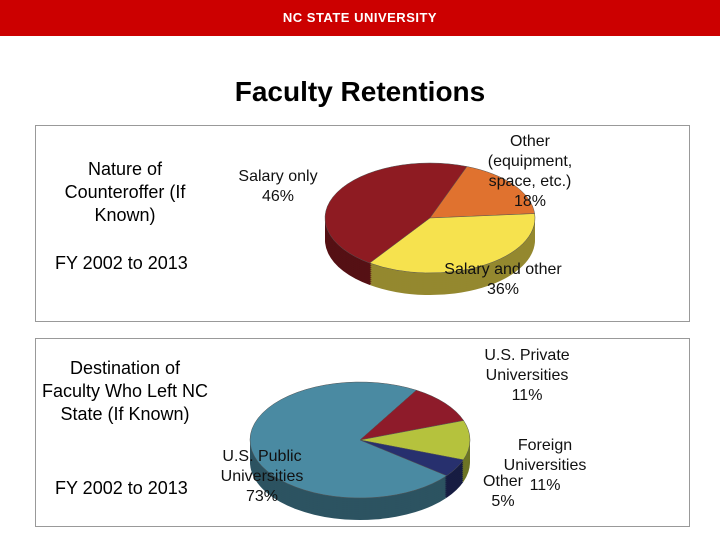 The width and height of the screenshot is (720, 540). Describe the element at coordinates (278, 196) in the screenshot. I see `slice-value: 46%` at that location.